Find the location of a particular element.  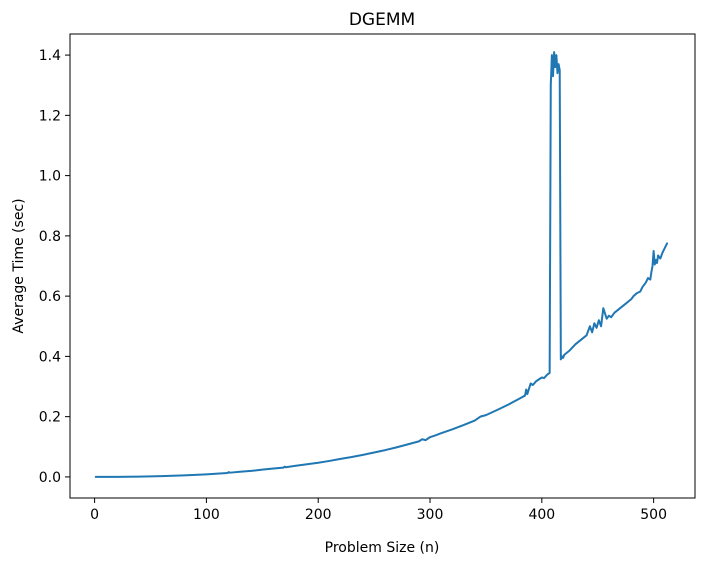

y-tick-label: 0.6 is located at coordinates (50, 297).